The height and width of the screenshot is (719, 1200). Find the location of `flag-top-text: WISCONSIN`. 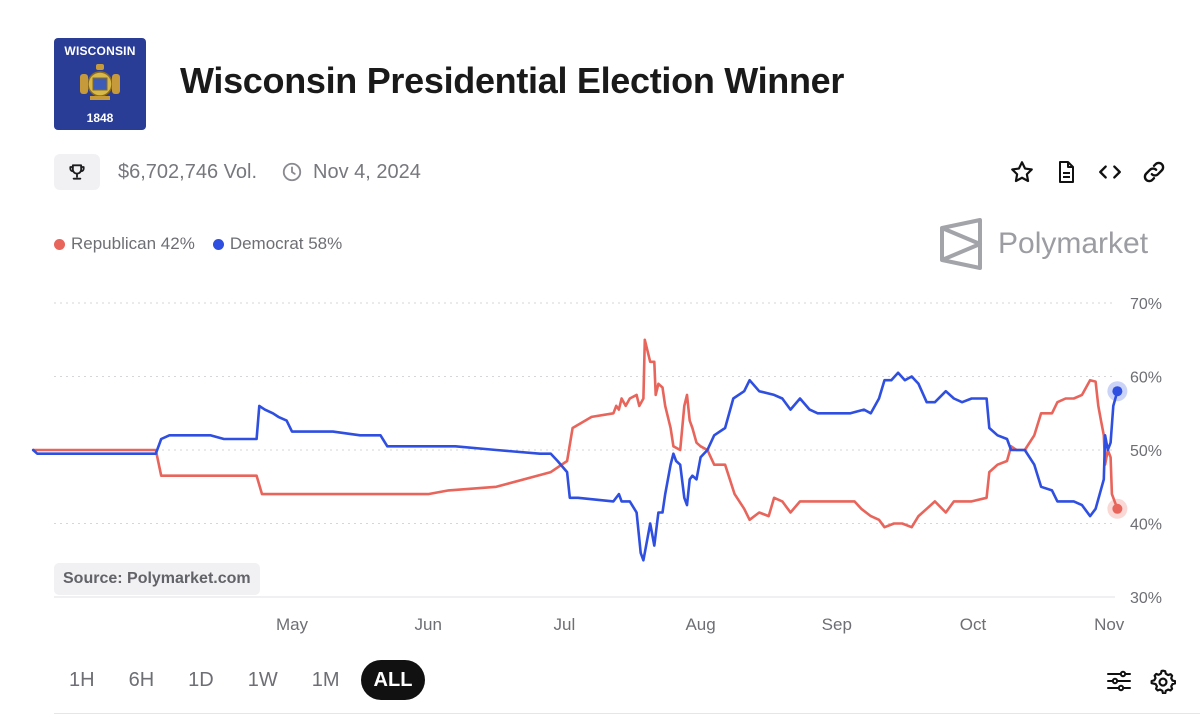

flag-top-text: WISCONSIN is located at coordinates (100, 51).